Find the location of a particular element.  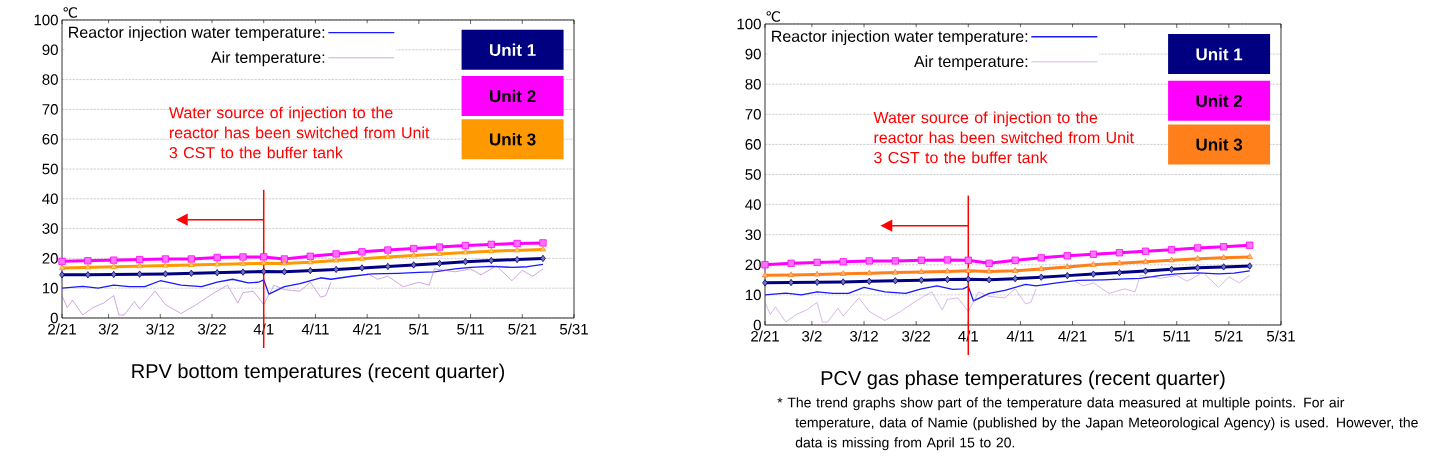

y-tick-label: 90 is located at coordinates (50, 50).